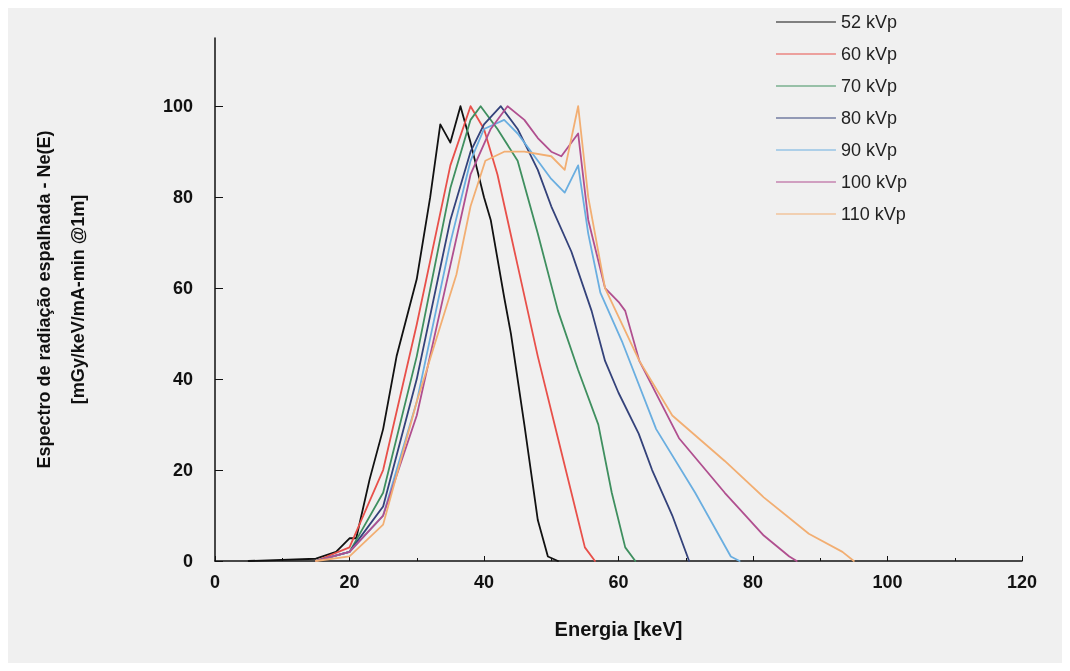 This screenshot has width=1070, height=671. I want to click on legend-label: 52 kVp, so click(868, 22).